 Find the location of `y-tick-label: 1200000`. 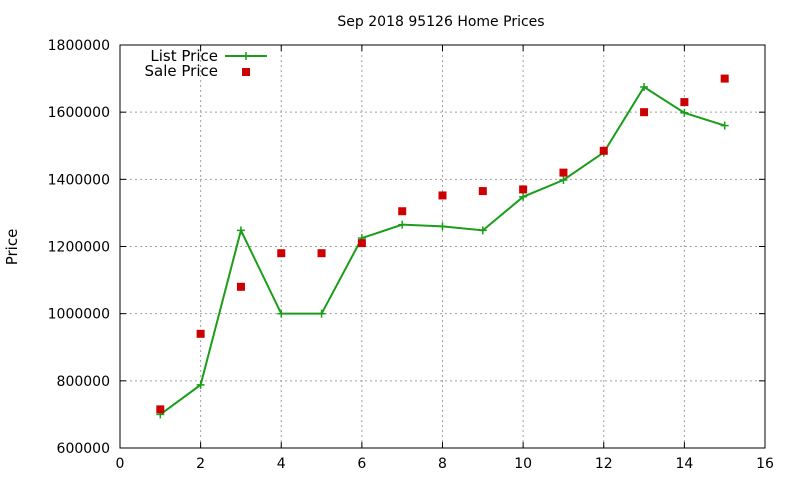

y-tick-label: 1200000 is located at coordinates (79, 248).